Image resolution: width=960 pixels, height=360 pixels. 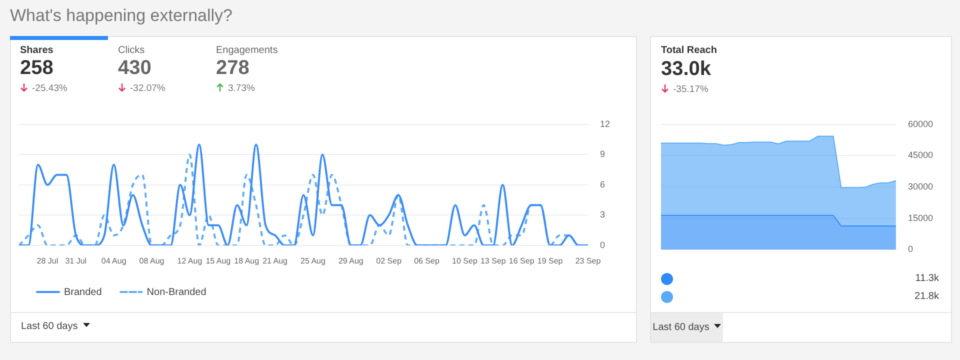 I want to click on x-tick-label: 13 Sep, so click(x=493, y=261).